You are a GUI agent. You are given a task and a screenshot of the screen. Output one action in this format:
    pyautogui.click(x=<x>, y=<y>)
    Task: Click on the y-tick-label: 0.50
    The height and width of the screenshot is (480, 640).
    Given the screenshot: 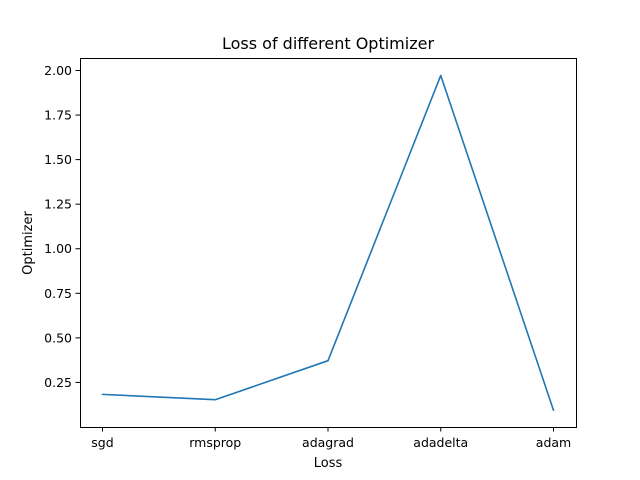 What is the action you would take?
    pyautogui.click(x=58, y=337)
    